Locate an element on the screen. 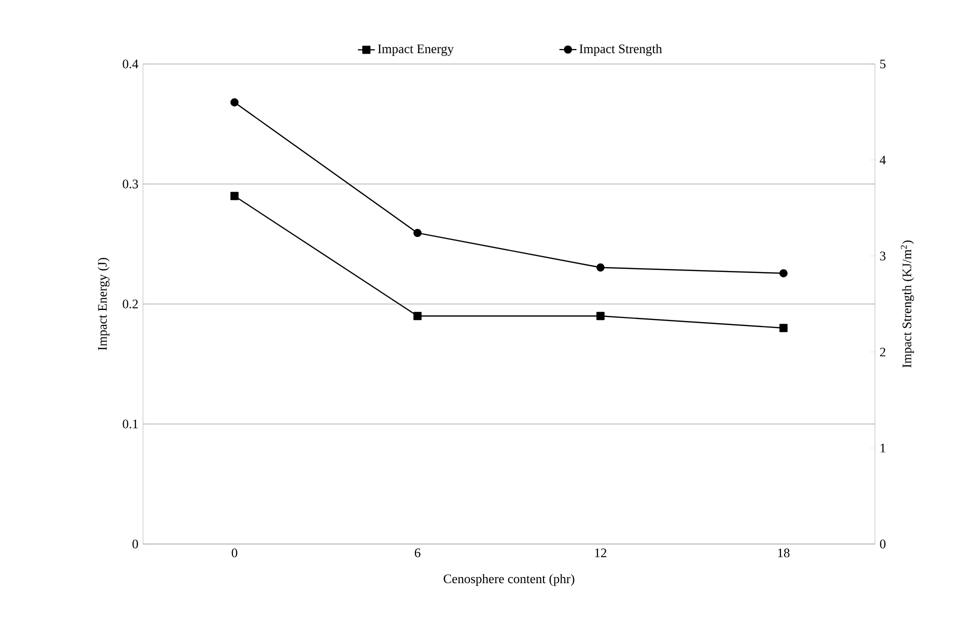  y2-tick-label: 3 is located at coordinates (883, 256).